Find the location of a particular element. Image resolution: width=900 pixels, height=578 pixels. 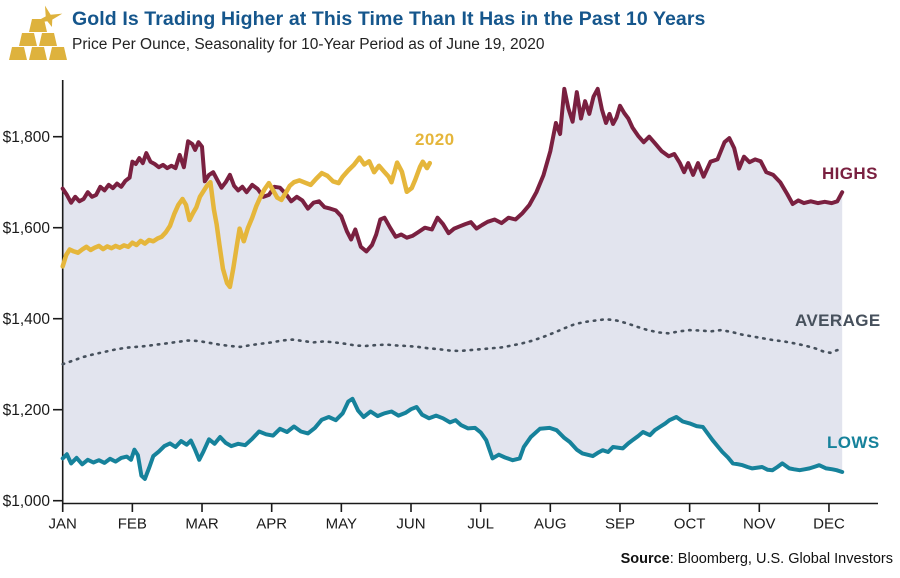

x-axis-label: JAN is located at coordinates (63, 524).